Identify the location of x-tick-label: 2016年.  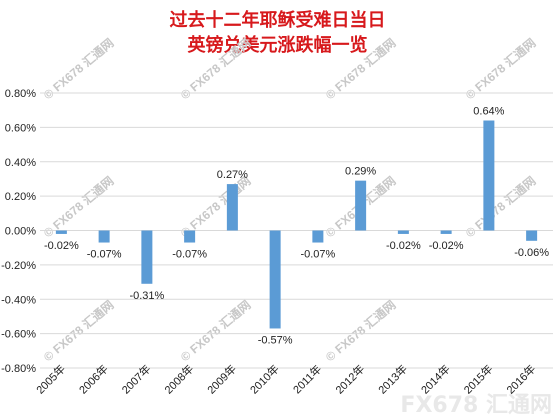
(520, 379).